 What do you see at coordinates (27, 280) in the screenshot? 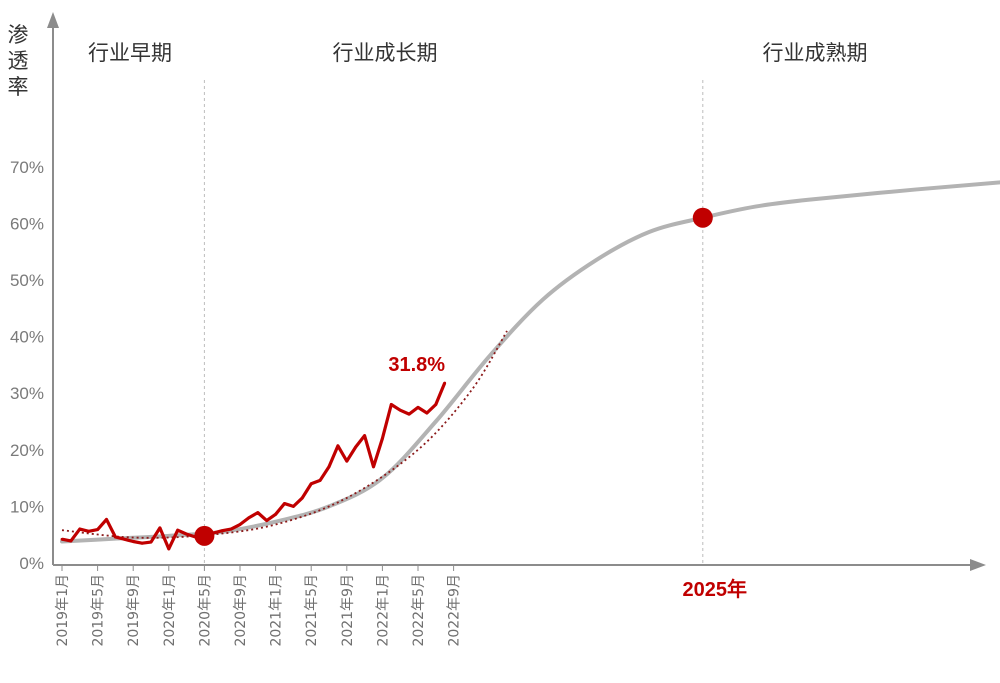
I see `y-tick-label: 50%` at bounding box center [27, 280].